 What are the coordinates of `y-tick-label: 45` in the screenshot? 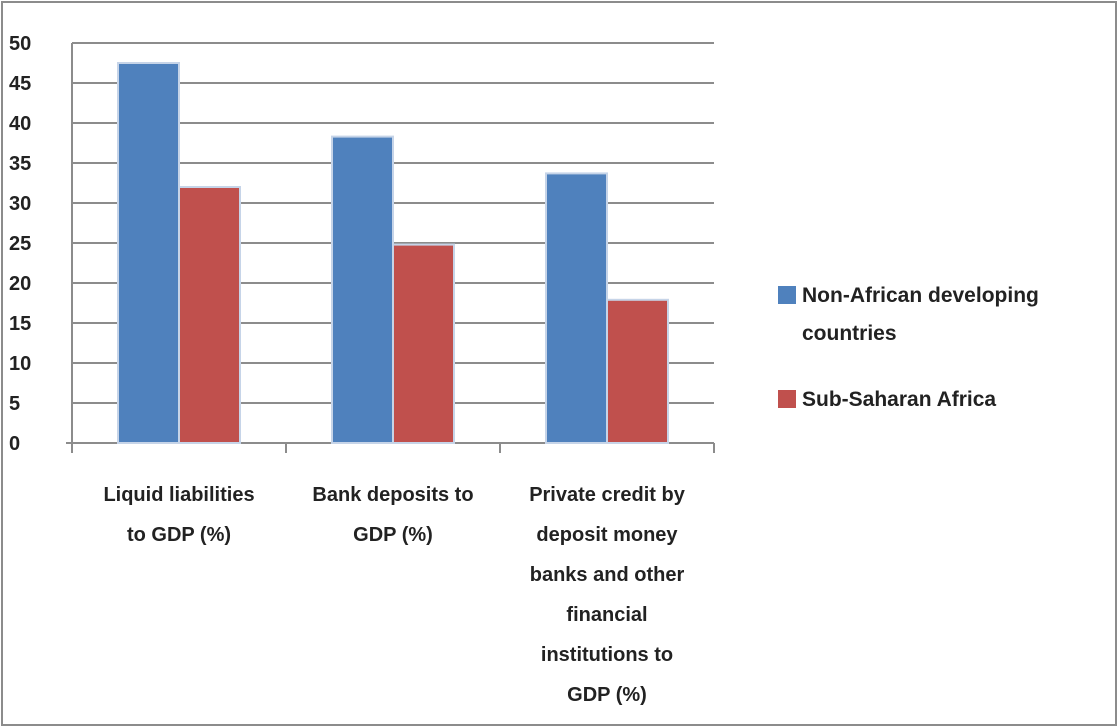 It's located at (20, 84).